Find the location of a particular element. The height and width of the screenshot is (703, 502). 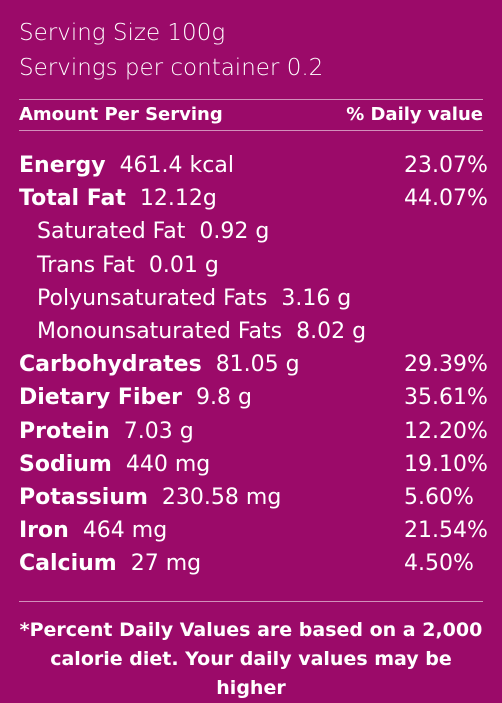

nutrient-amount: 12.12g is located at coordinates (178, 199).